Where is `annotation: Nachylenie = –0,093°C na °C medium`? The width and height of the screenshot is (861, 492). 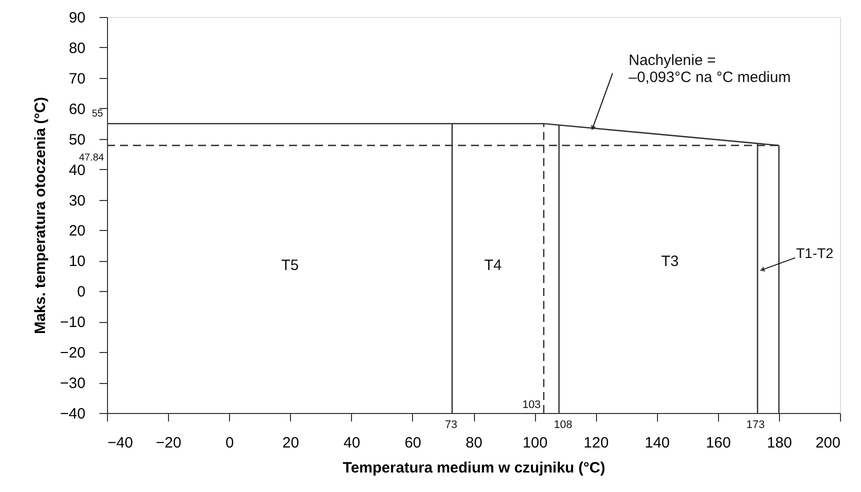 annotation: Nachylenie = –0,093°C na °C medium is located at coordinates (709, 69).